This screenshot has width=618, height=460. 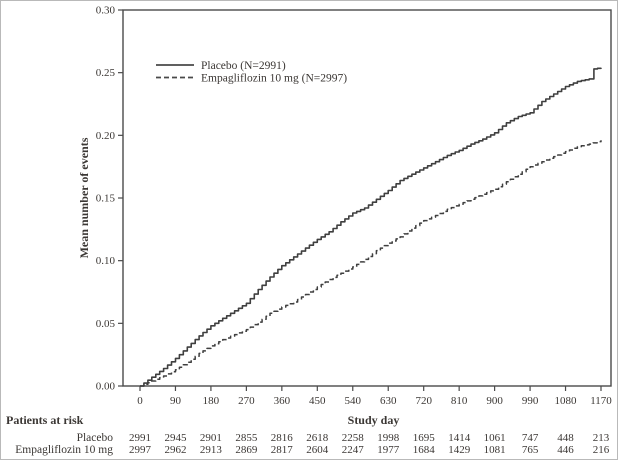 I want to click on legend-label: Placebo (N=2991), so click(x=243, y=66).